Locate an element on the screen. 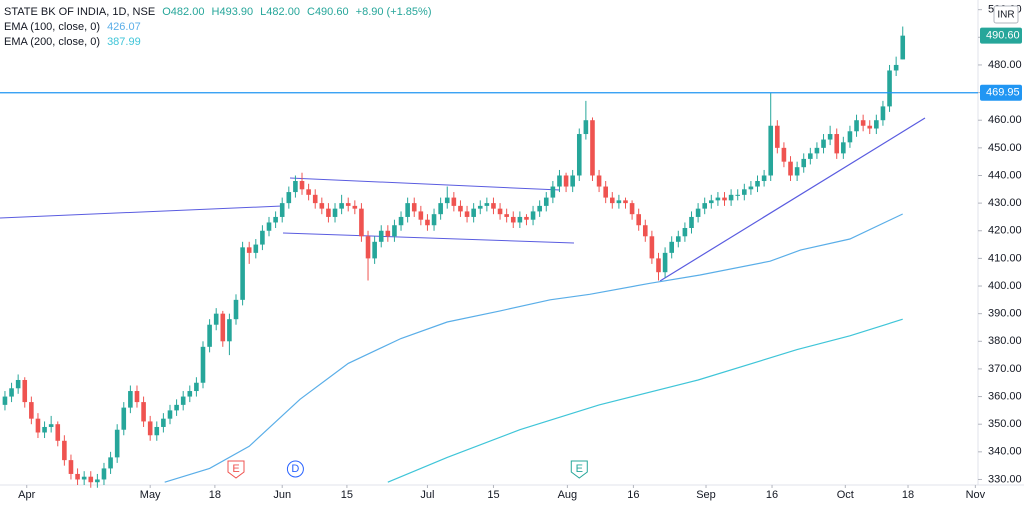 This screenshot has height=507, width=1024. y-tick-label: 480.00 is located at coordinates (1005, 65).